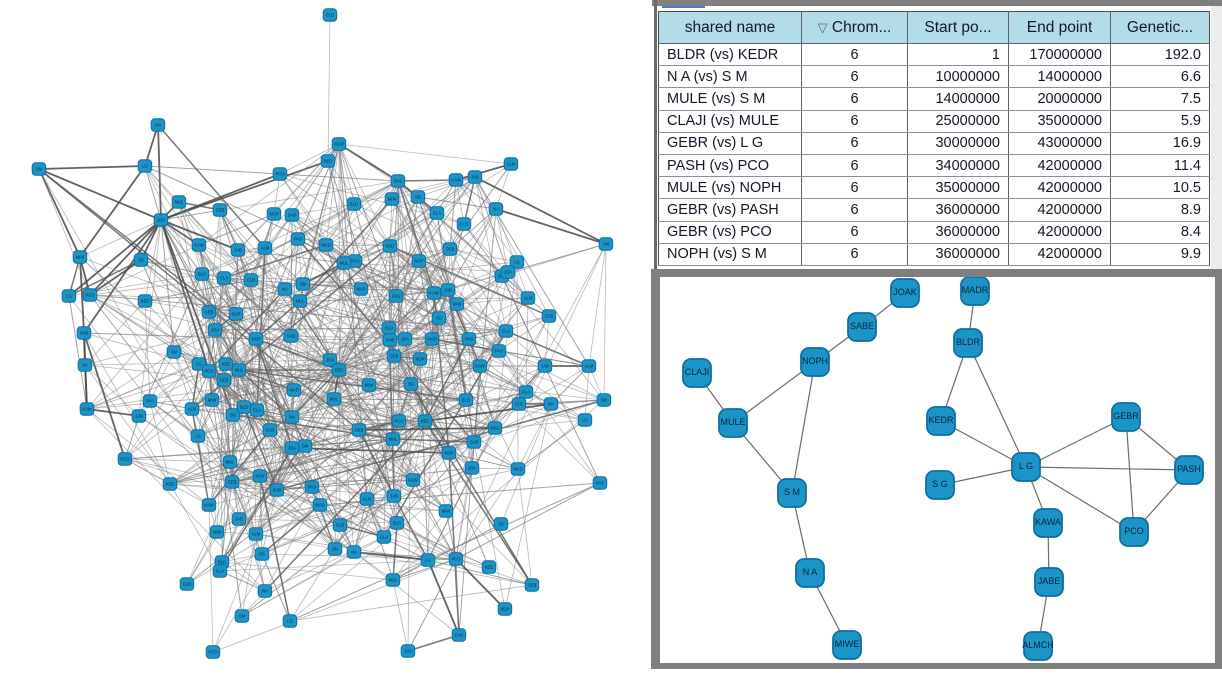 The width and height of the screenshot is (1222, 674). What do you see at coordinates (732, 422) in the screenshot?
I see `svg-text: MULE` at bounding box center [732, 422].